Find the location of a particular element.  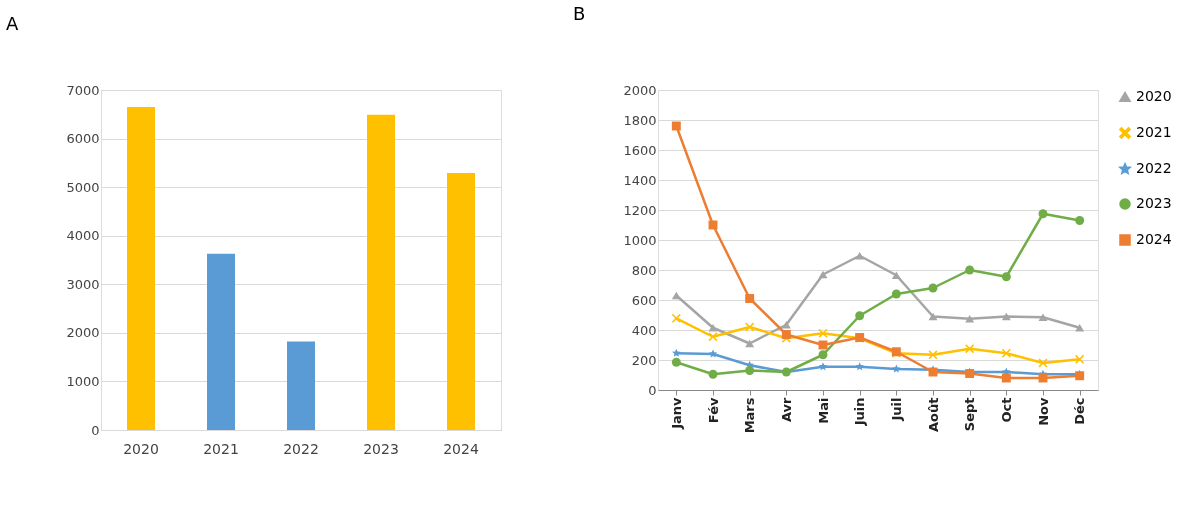

legend-label: 2022 is located at coordinates (1154, 168).